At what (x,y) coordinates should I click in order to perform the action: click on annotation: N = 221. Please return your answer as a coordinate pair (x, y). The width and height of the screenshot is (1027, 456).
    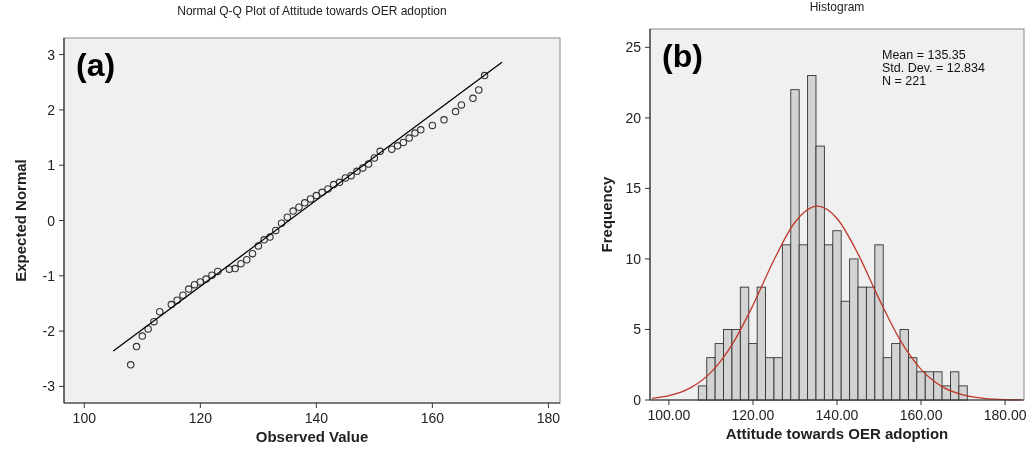
    Looking at the image, I should click on (904, 81).